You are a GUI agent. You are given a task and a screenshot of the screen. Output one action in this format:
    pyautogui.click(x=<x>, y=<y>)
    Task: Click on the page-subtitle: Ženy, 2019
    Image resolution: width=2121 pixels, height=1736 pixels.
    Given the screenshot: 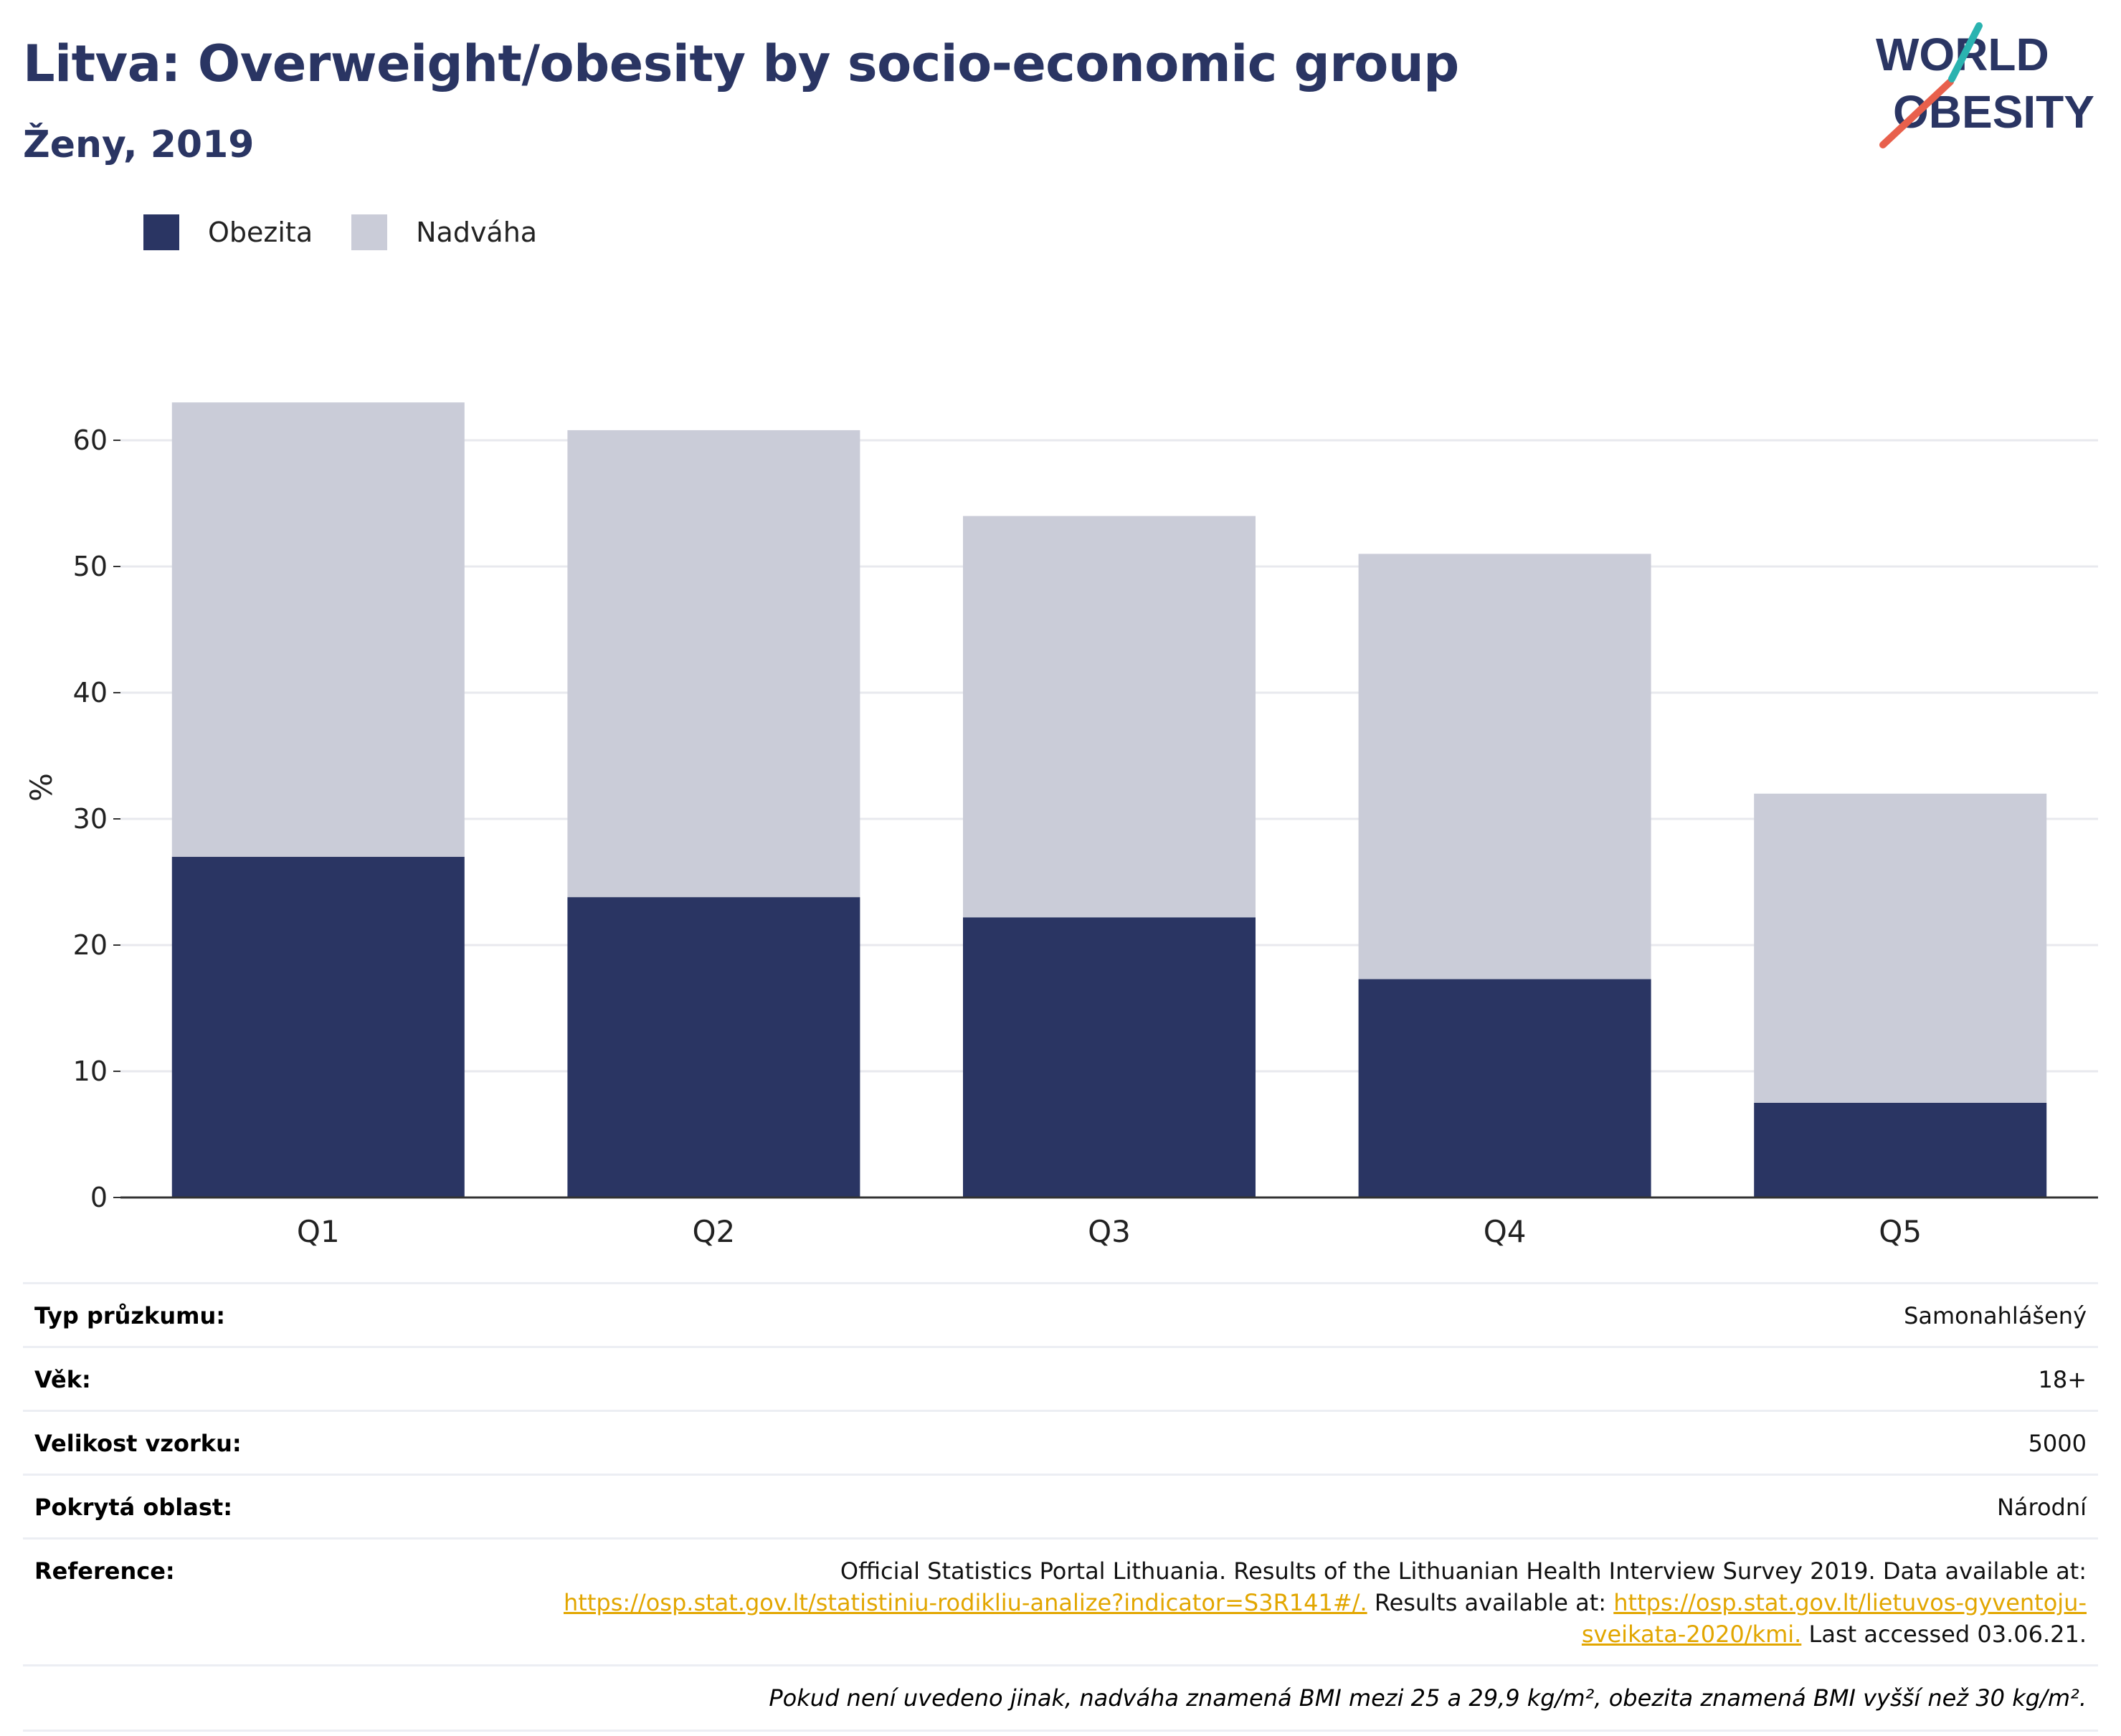 What is the action you would take?
    pyautogui.click(x=139, y=144)
    